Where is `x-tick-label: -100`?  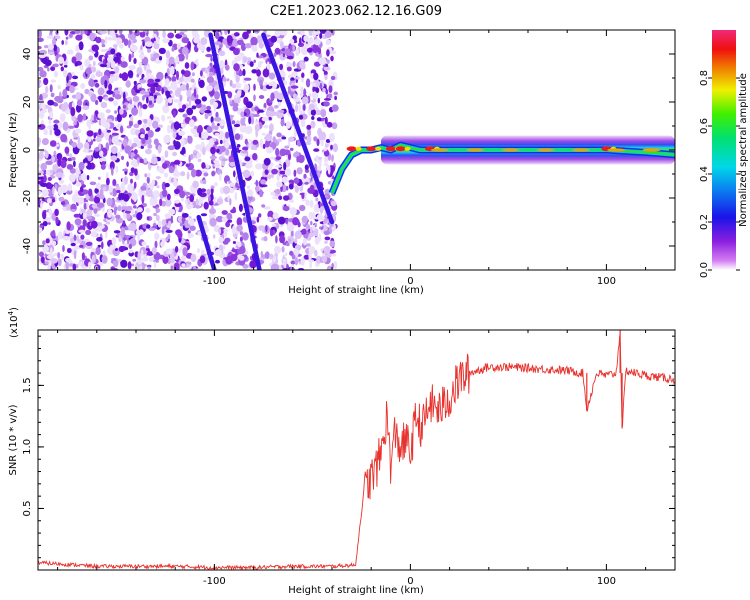
x-tick-label: -100 is located at coordinates (214, 581).